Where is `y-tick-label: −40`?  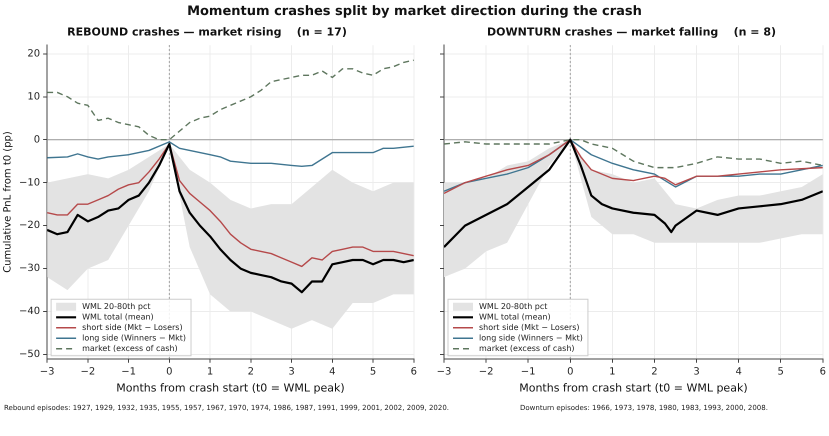 y-tick-label: −40 is located at coordinates (29, 312).